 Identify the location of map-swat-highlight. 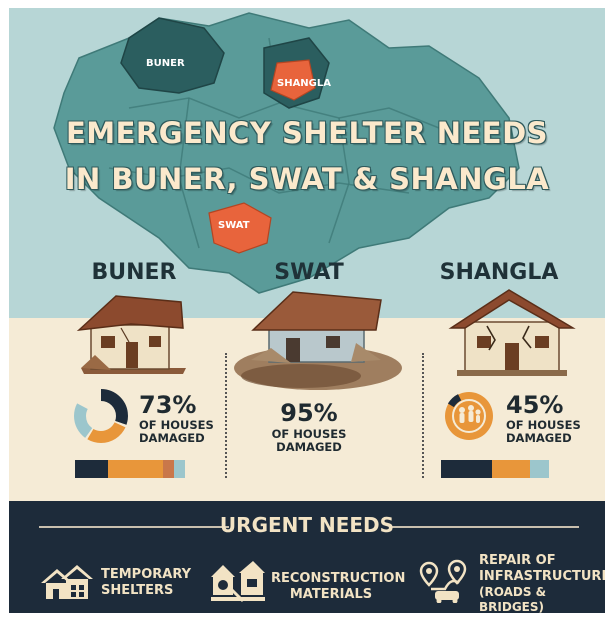
(240, 228).